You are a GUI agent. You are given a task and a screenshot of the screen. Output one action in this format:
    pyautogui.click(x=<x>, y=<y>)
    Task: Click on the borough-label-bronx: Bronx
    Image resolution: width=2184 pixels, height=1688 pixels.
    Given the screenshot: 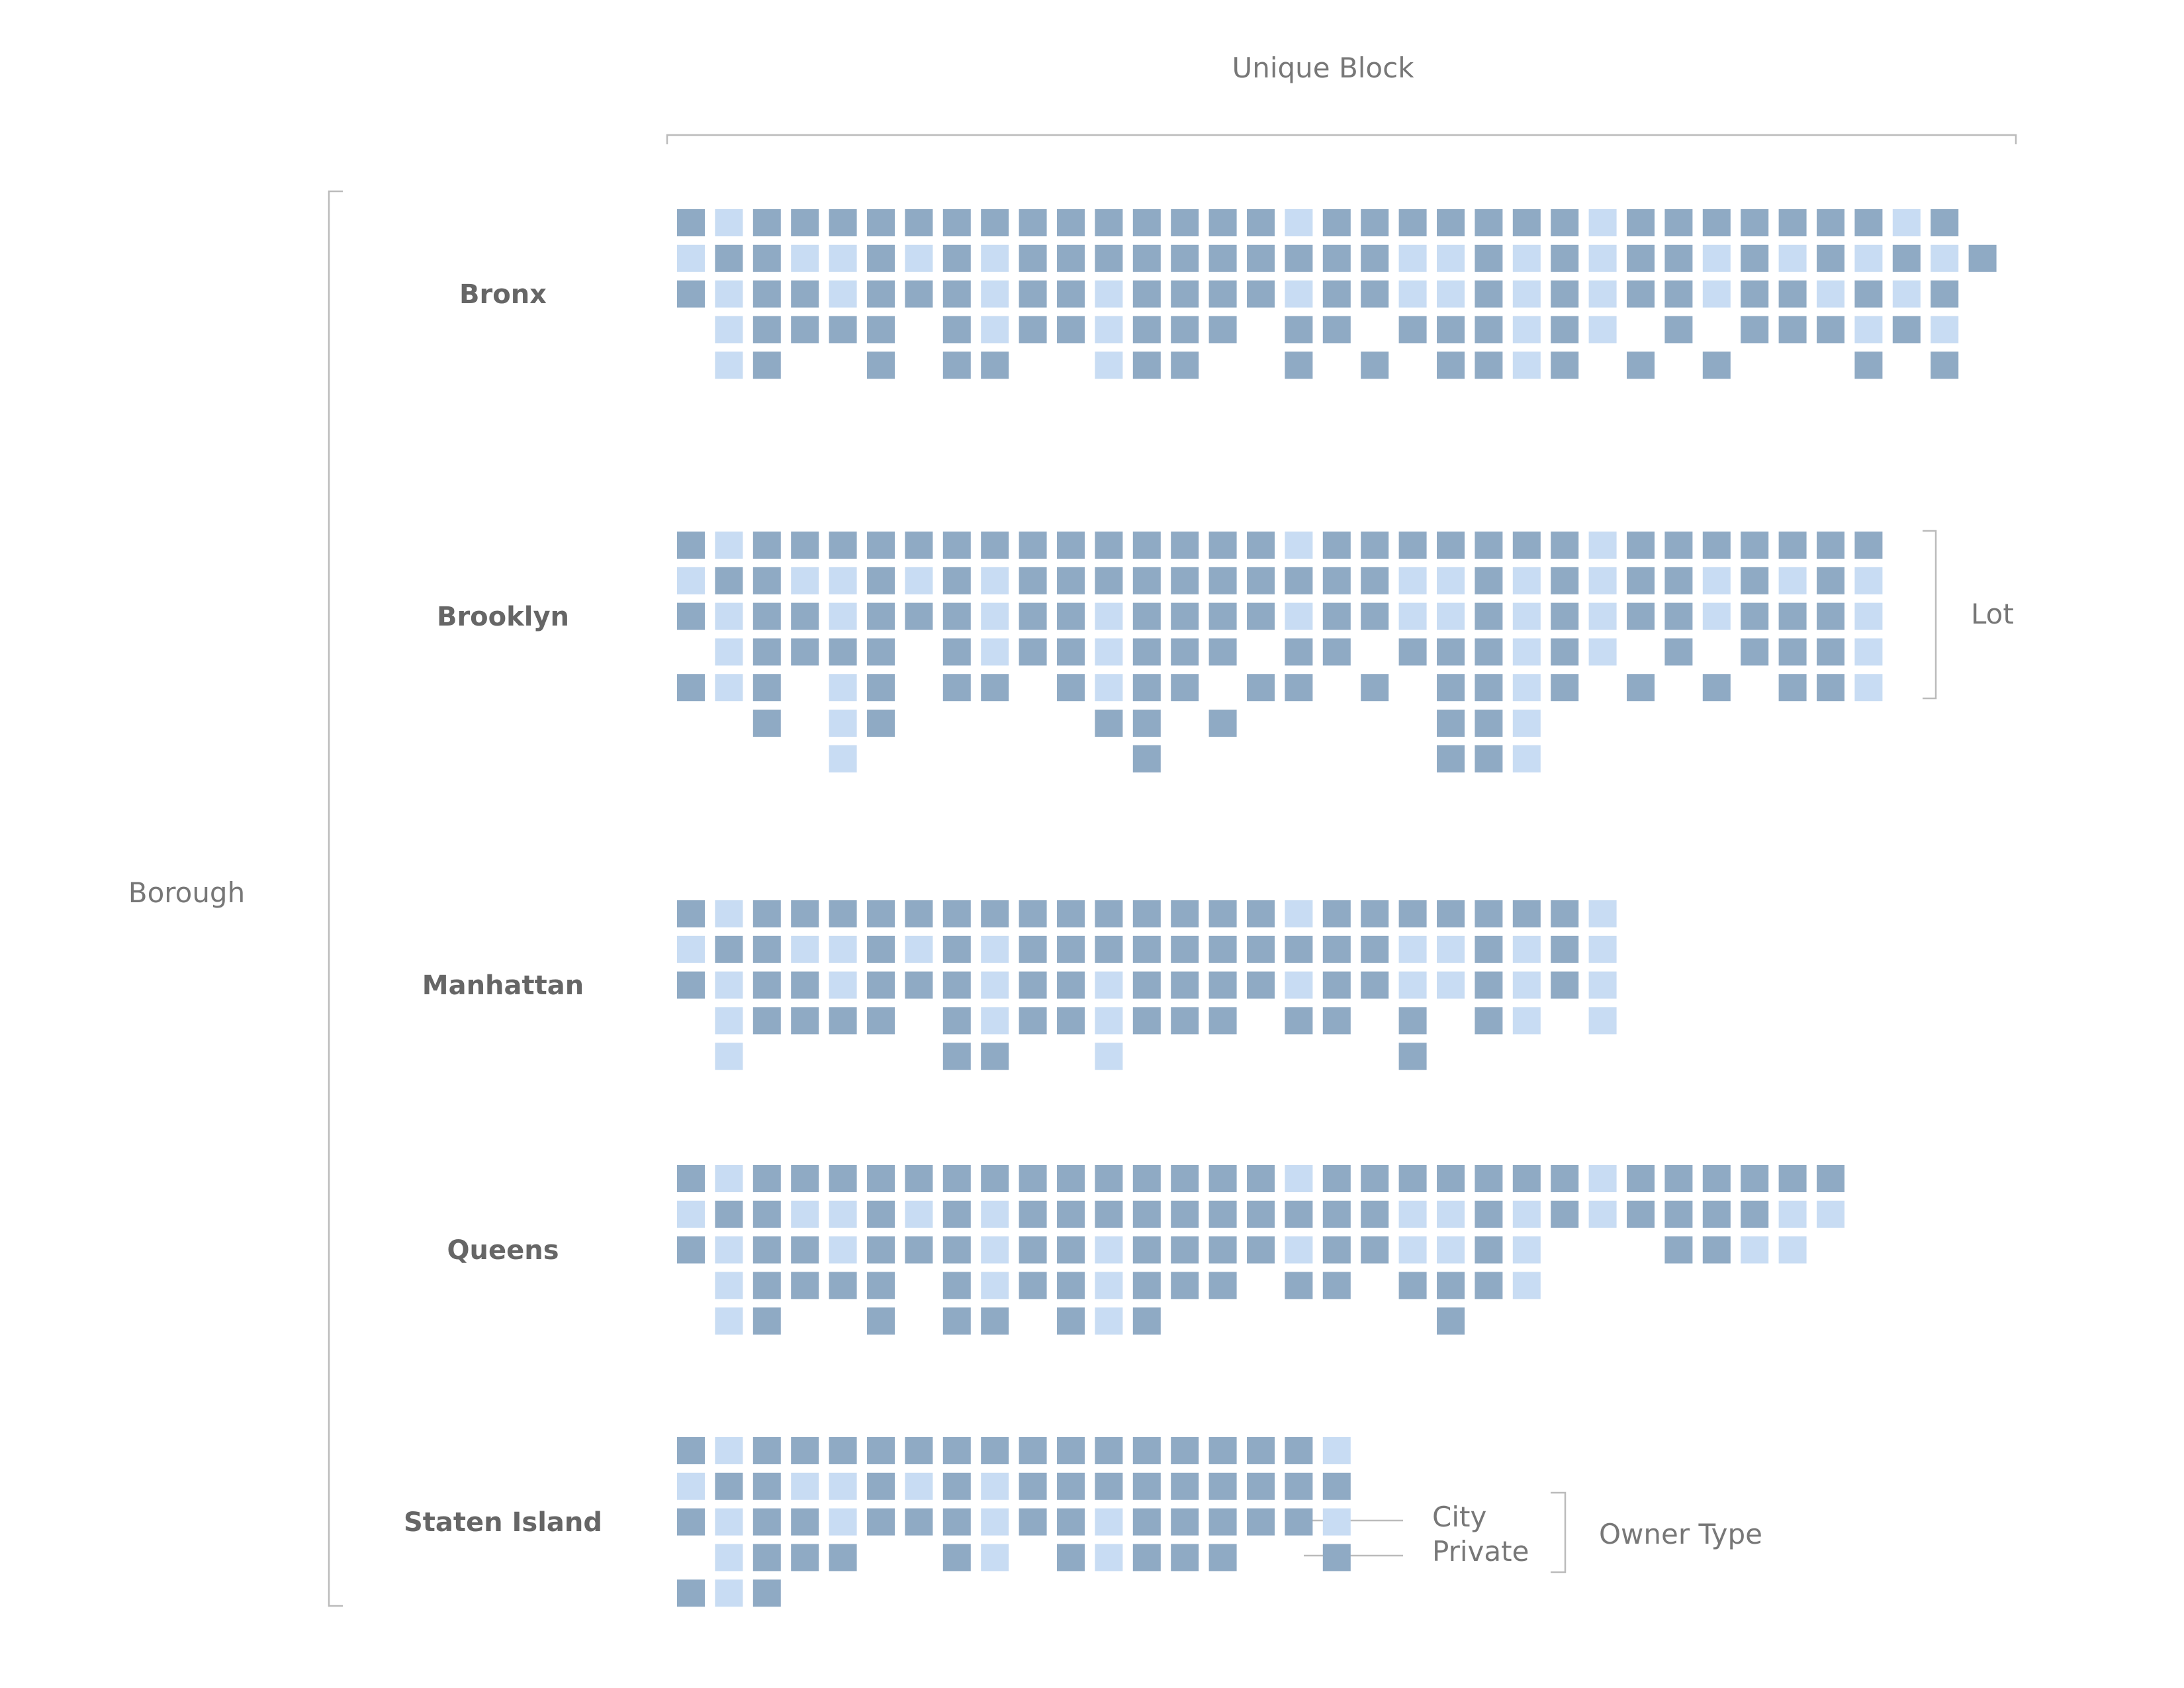 What is the action you would take?
    pyautogui.click(x=503, y=294)
    